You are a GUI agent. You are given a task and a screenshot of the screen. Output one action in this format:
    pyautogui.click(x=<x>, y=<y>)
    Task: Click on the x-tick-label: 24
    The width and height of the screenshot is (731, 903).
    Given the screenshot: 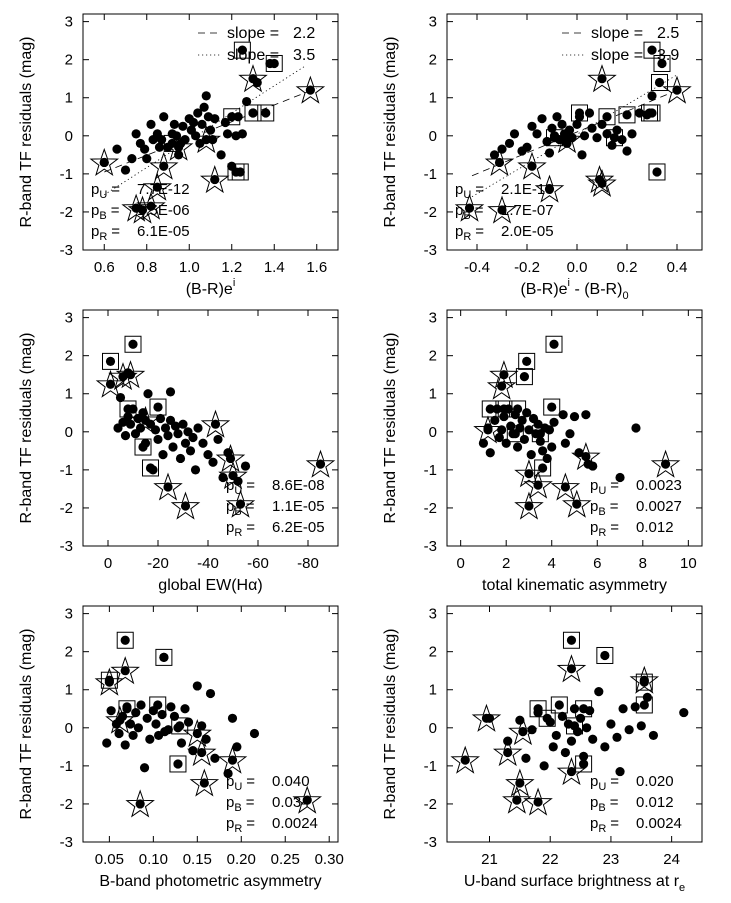 What is the action you would take?
    pyautogui.click(x=671, y=859)
    